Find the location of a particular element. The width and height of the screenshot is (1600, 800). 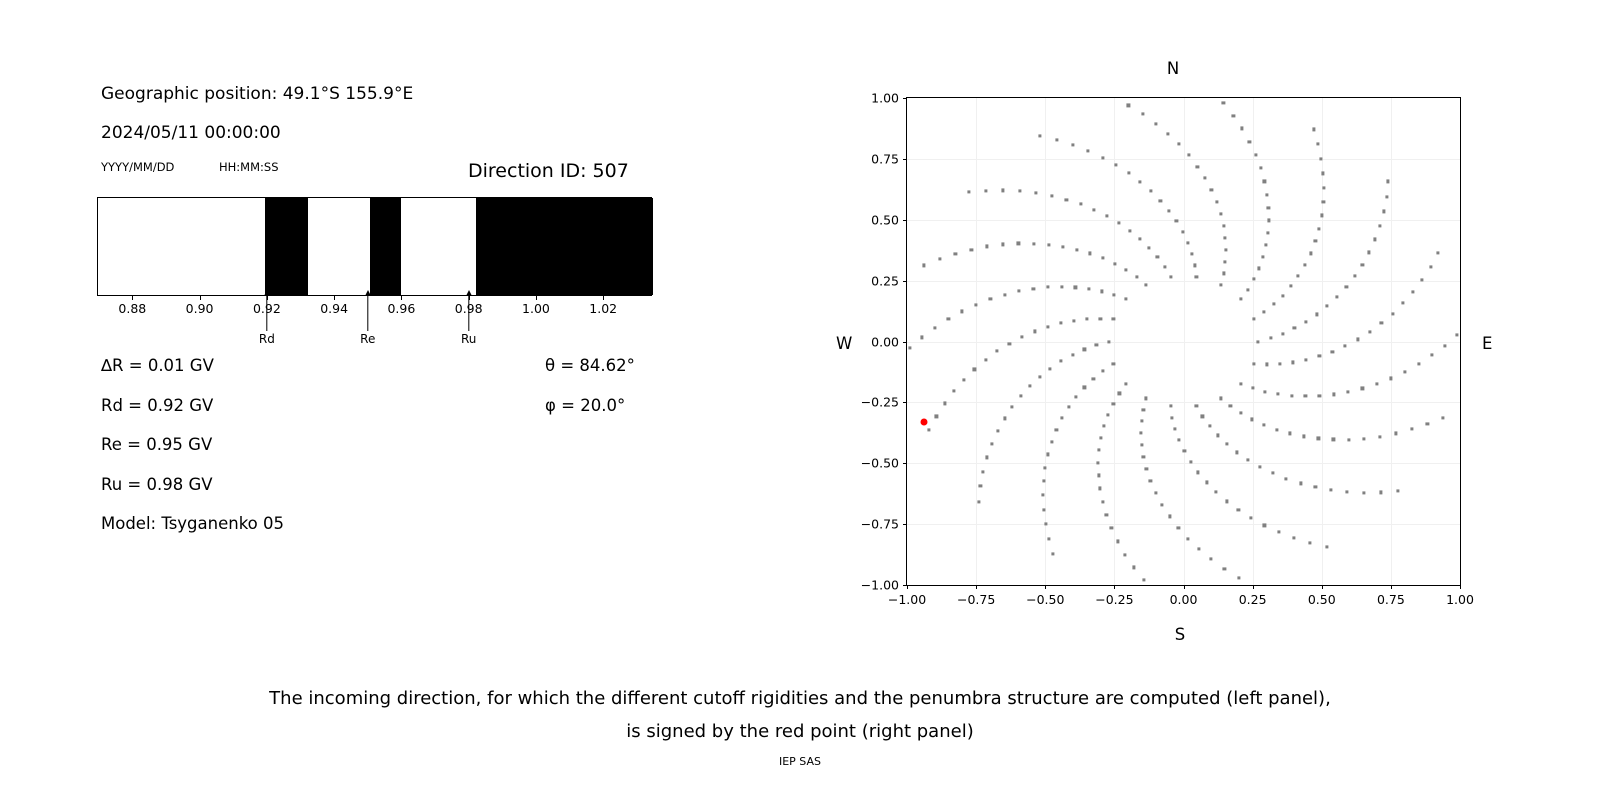

x-tick-label: 0.25 is located at coordinates (1252, 599).